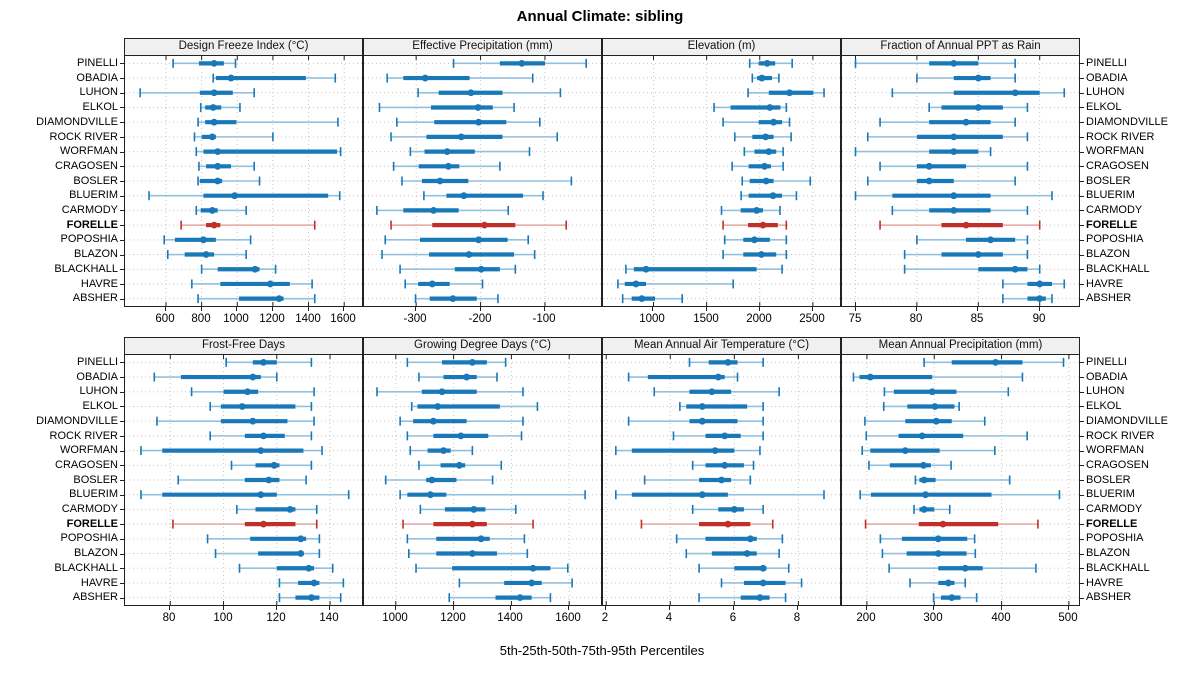 This screenshot has width=1200, height=675. What do you see at coordinates (243, 46) in the screenshot?
I see `panel-title: Design Freeze Index (°C)` at bounding box center [243, 46].